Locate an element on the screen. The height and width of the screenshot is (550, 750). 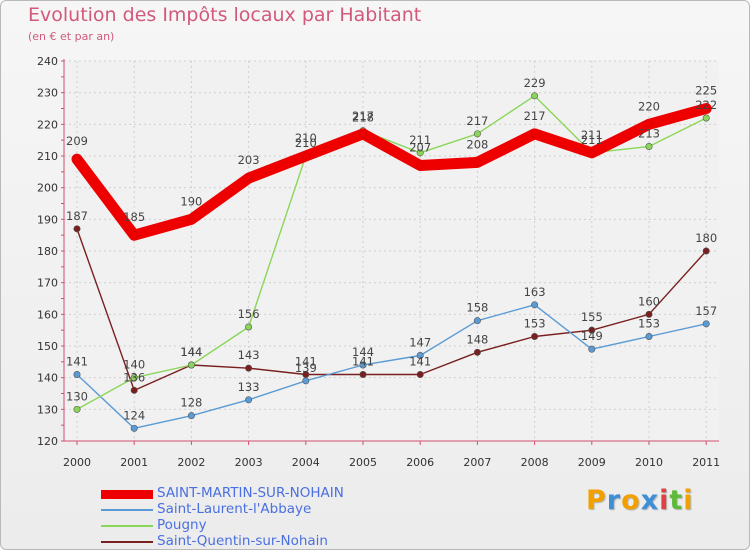
data-label-series-1: 163 is located at coordinates (535, 292).